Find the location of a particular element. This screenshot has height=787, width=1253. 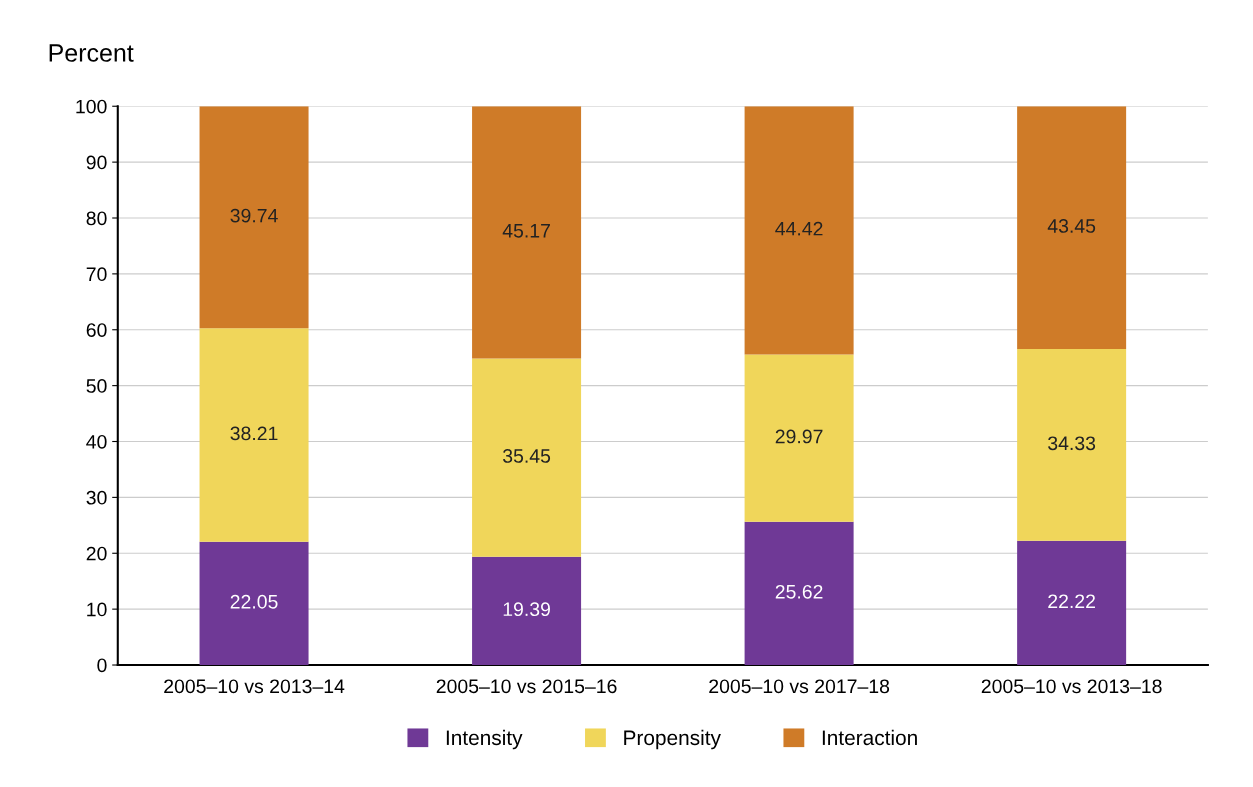

y-tick-label: 70 is located at coordinates (96, 274).